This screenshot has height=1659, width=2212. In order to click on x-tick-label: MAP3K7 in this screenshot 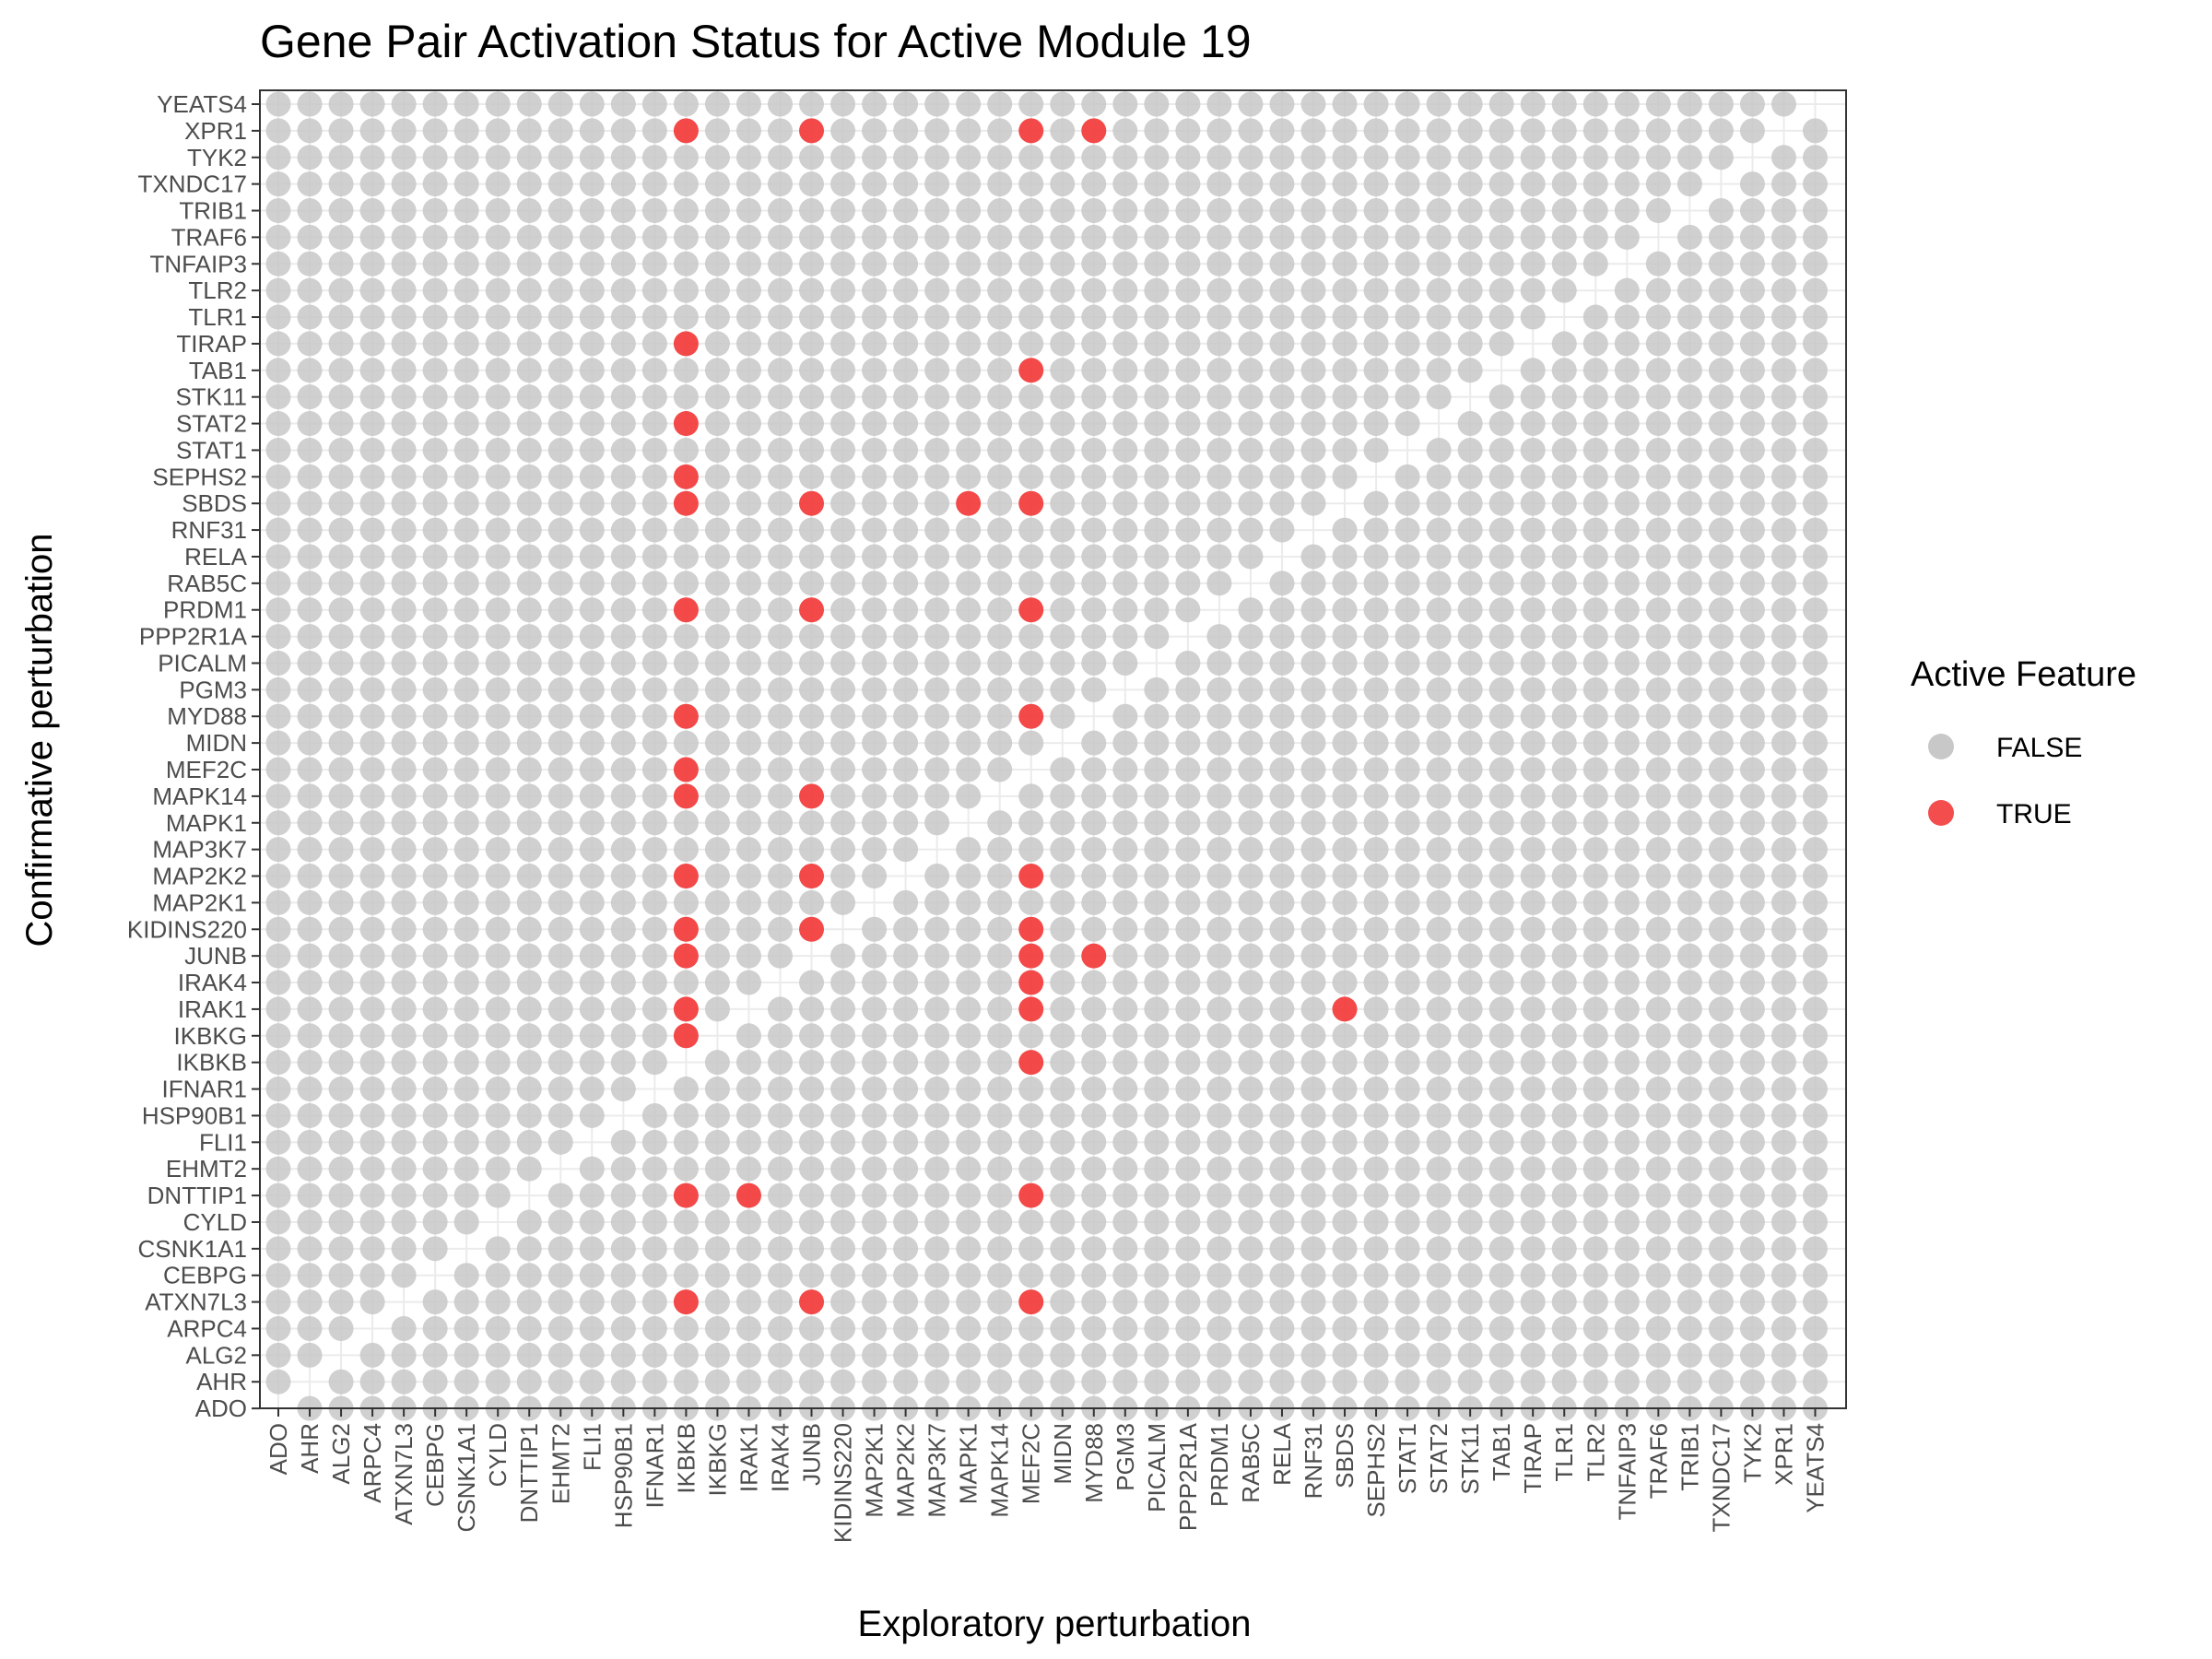, I will do `click(937, 1470)`.